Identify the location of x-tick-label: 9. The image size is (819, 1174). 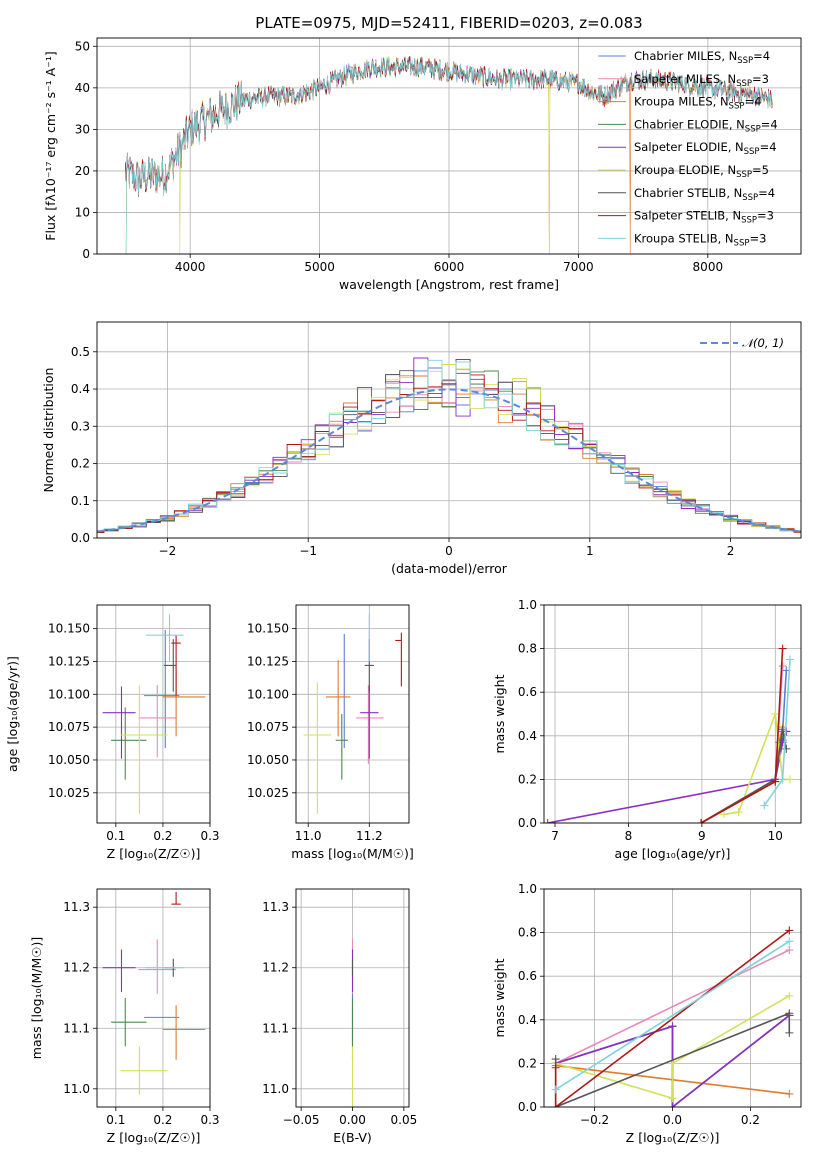
(702, 836).